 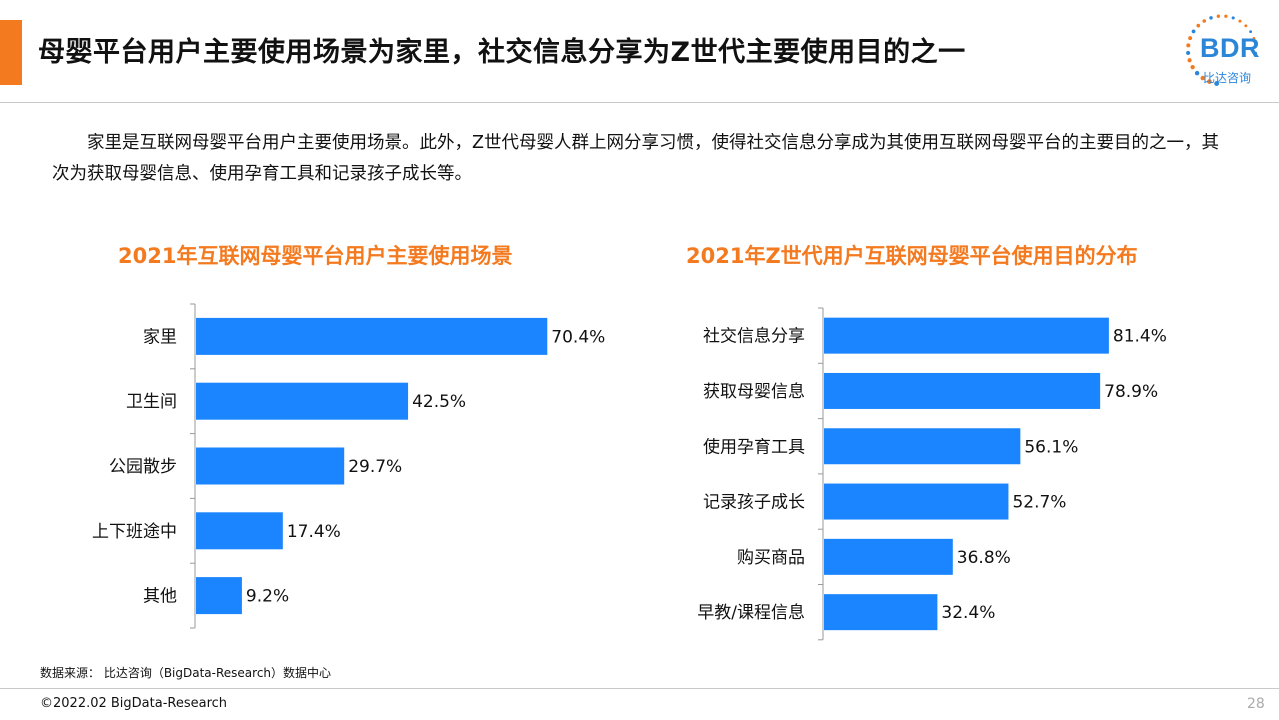 What do you see at coordinates (134, 703) in the screenshot?
I see `copyright: ©2022.02 BigData-Research` at bounding box center [134, 703].